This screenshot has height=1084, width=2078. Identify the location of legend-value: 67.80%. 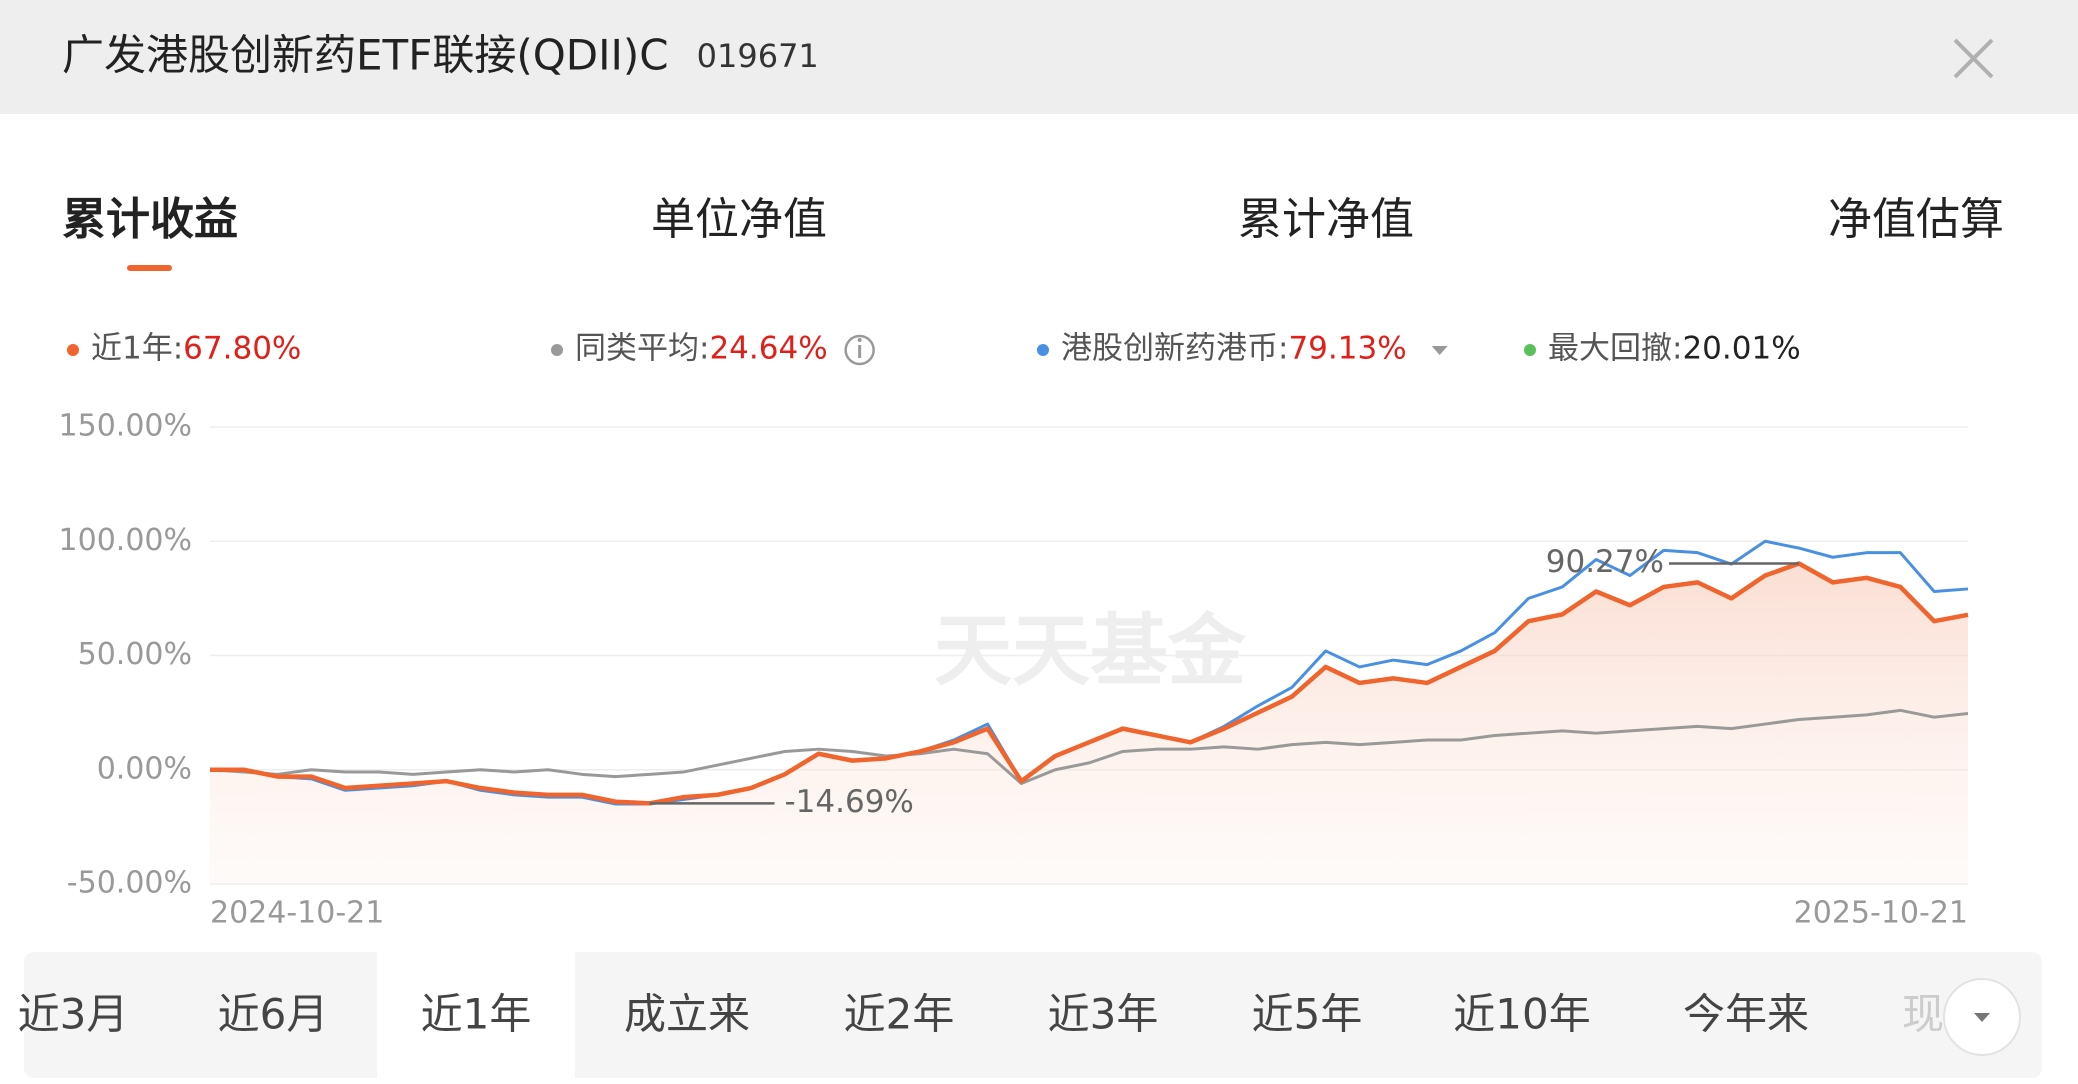
(242, 349).